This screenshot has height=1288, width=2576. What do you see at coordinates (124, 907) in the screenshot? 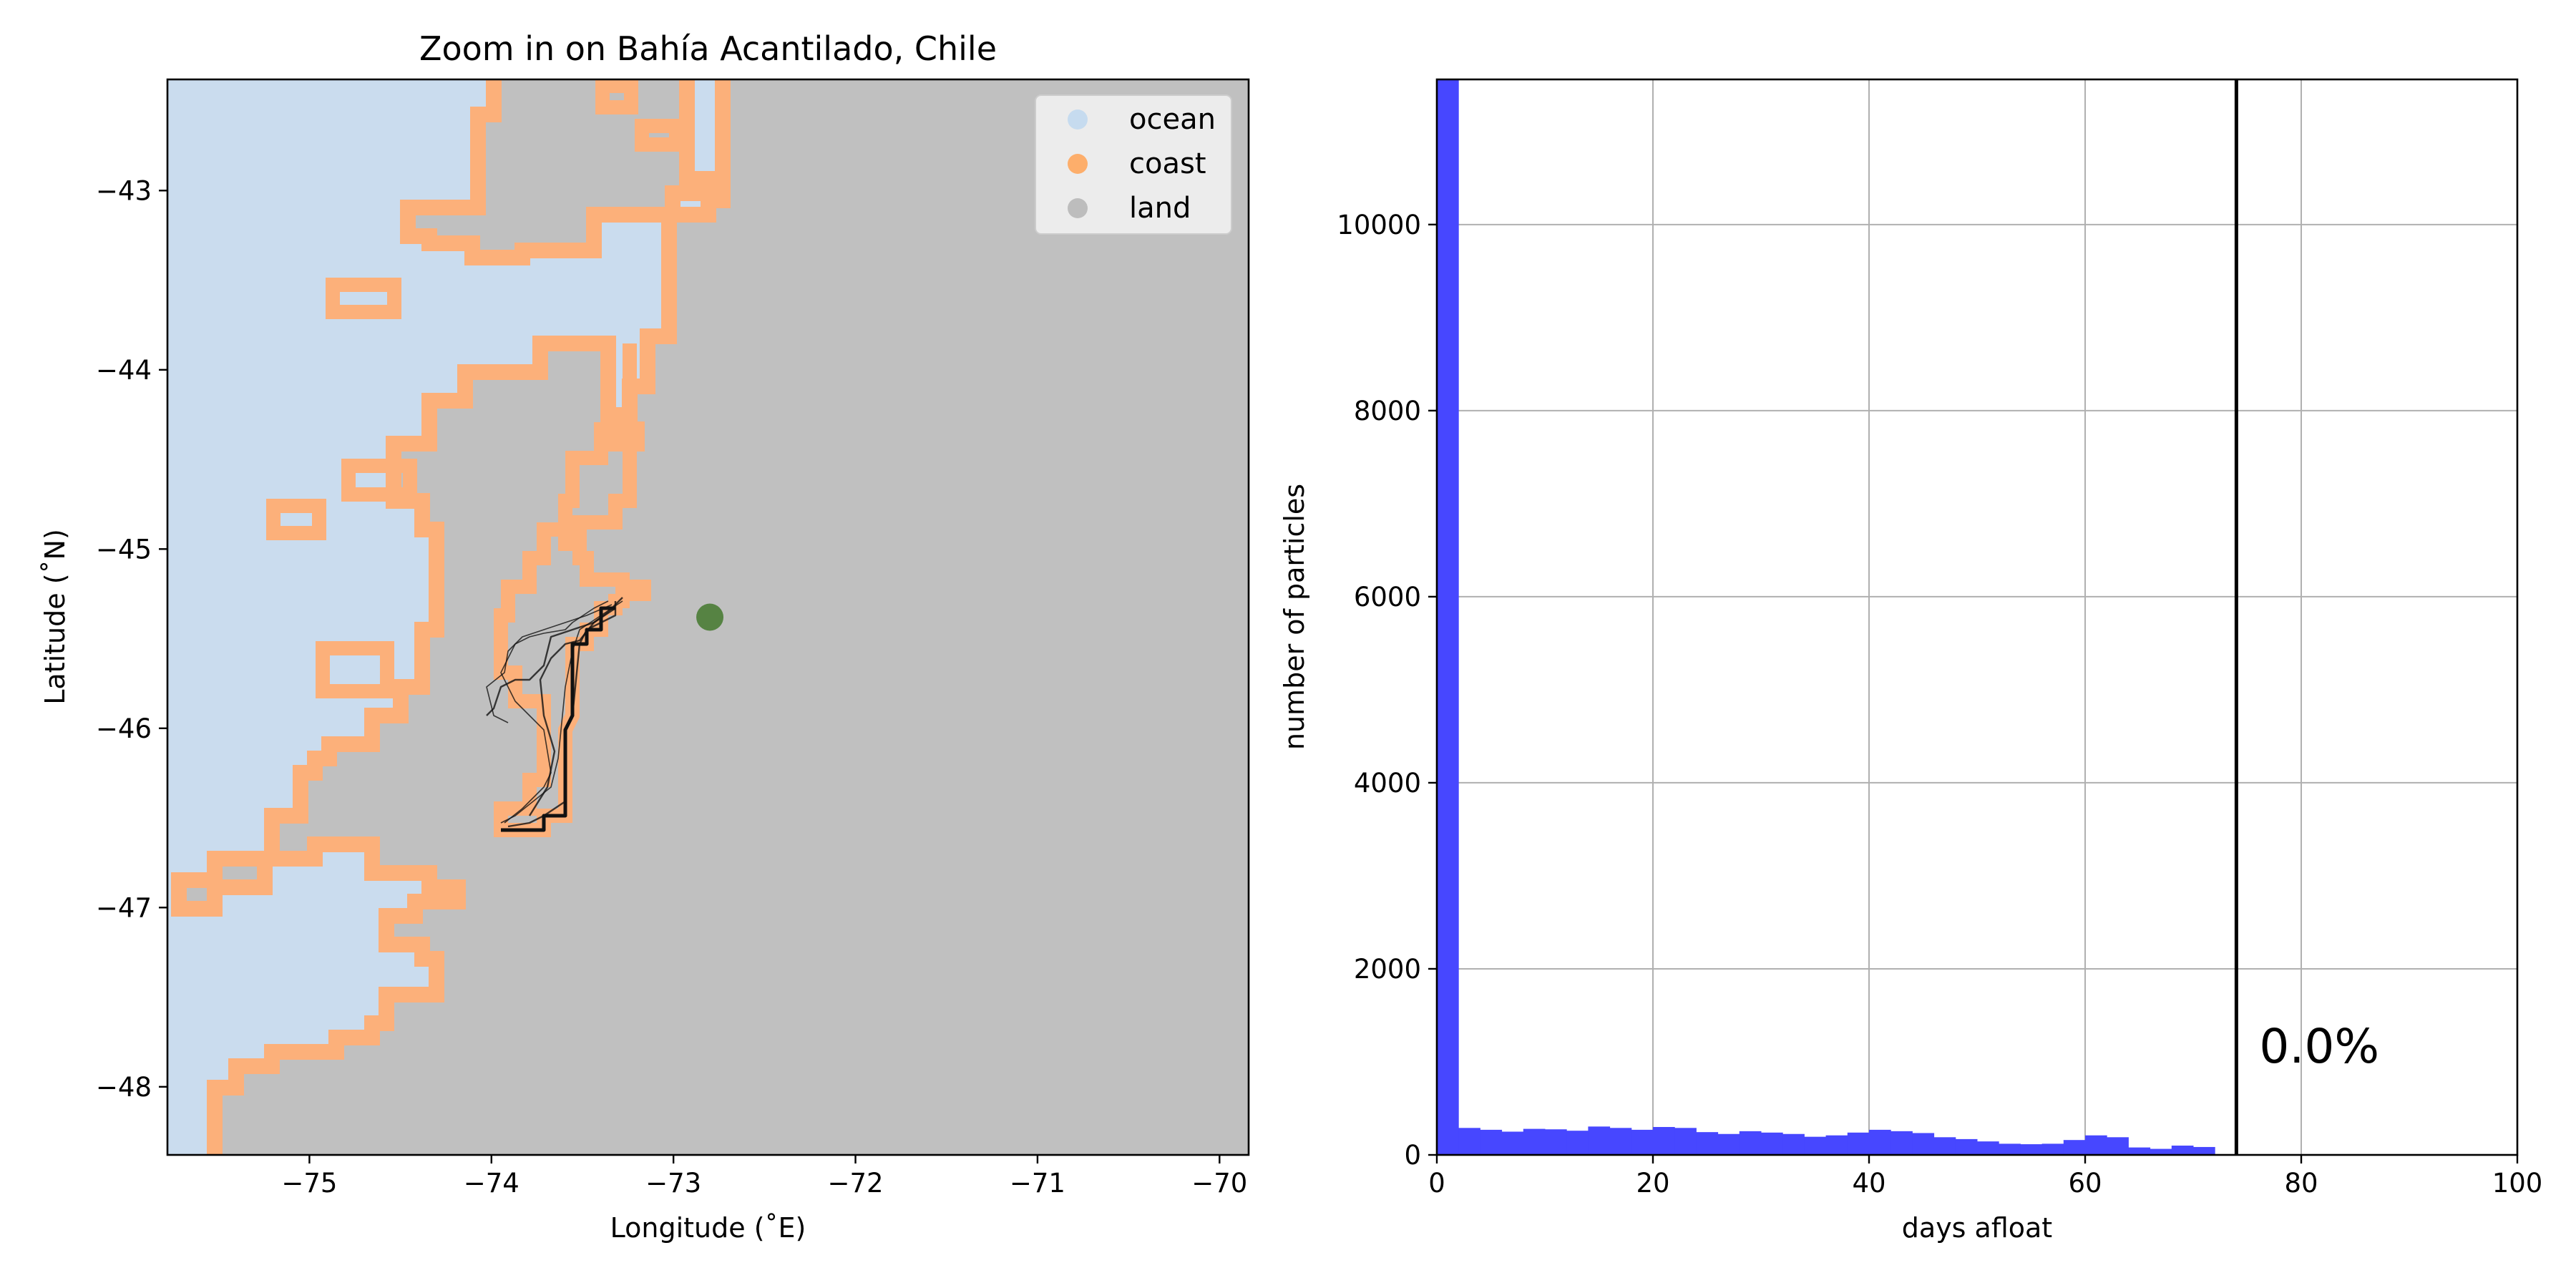
I see `map-y-tick-label: −47` at bounding box center [124, 907].